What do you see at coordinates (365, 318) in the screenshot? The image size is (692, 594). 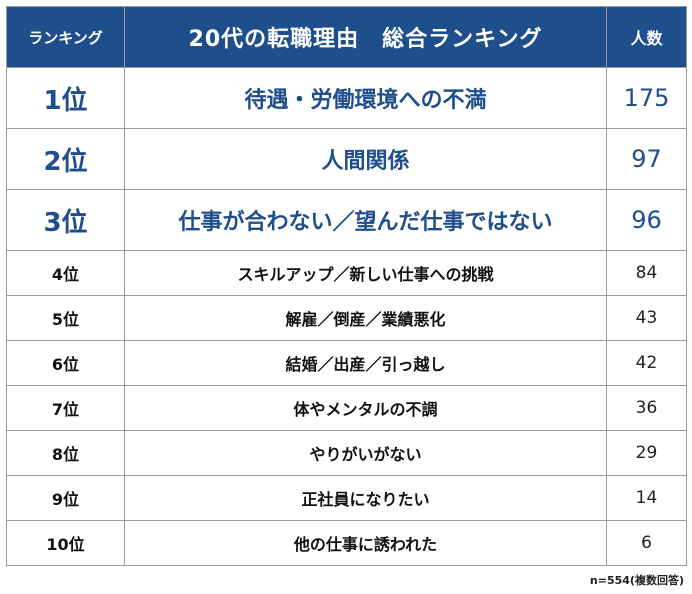 I see `reason-cell: 解雇／倒産／業績悪化` at bounding box center [365, 318].